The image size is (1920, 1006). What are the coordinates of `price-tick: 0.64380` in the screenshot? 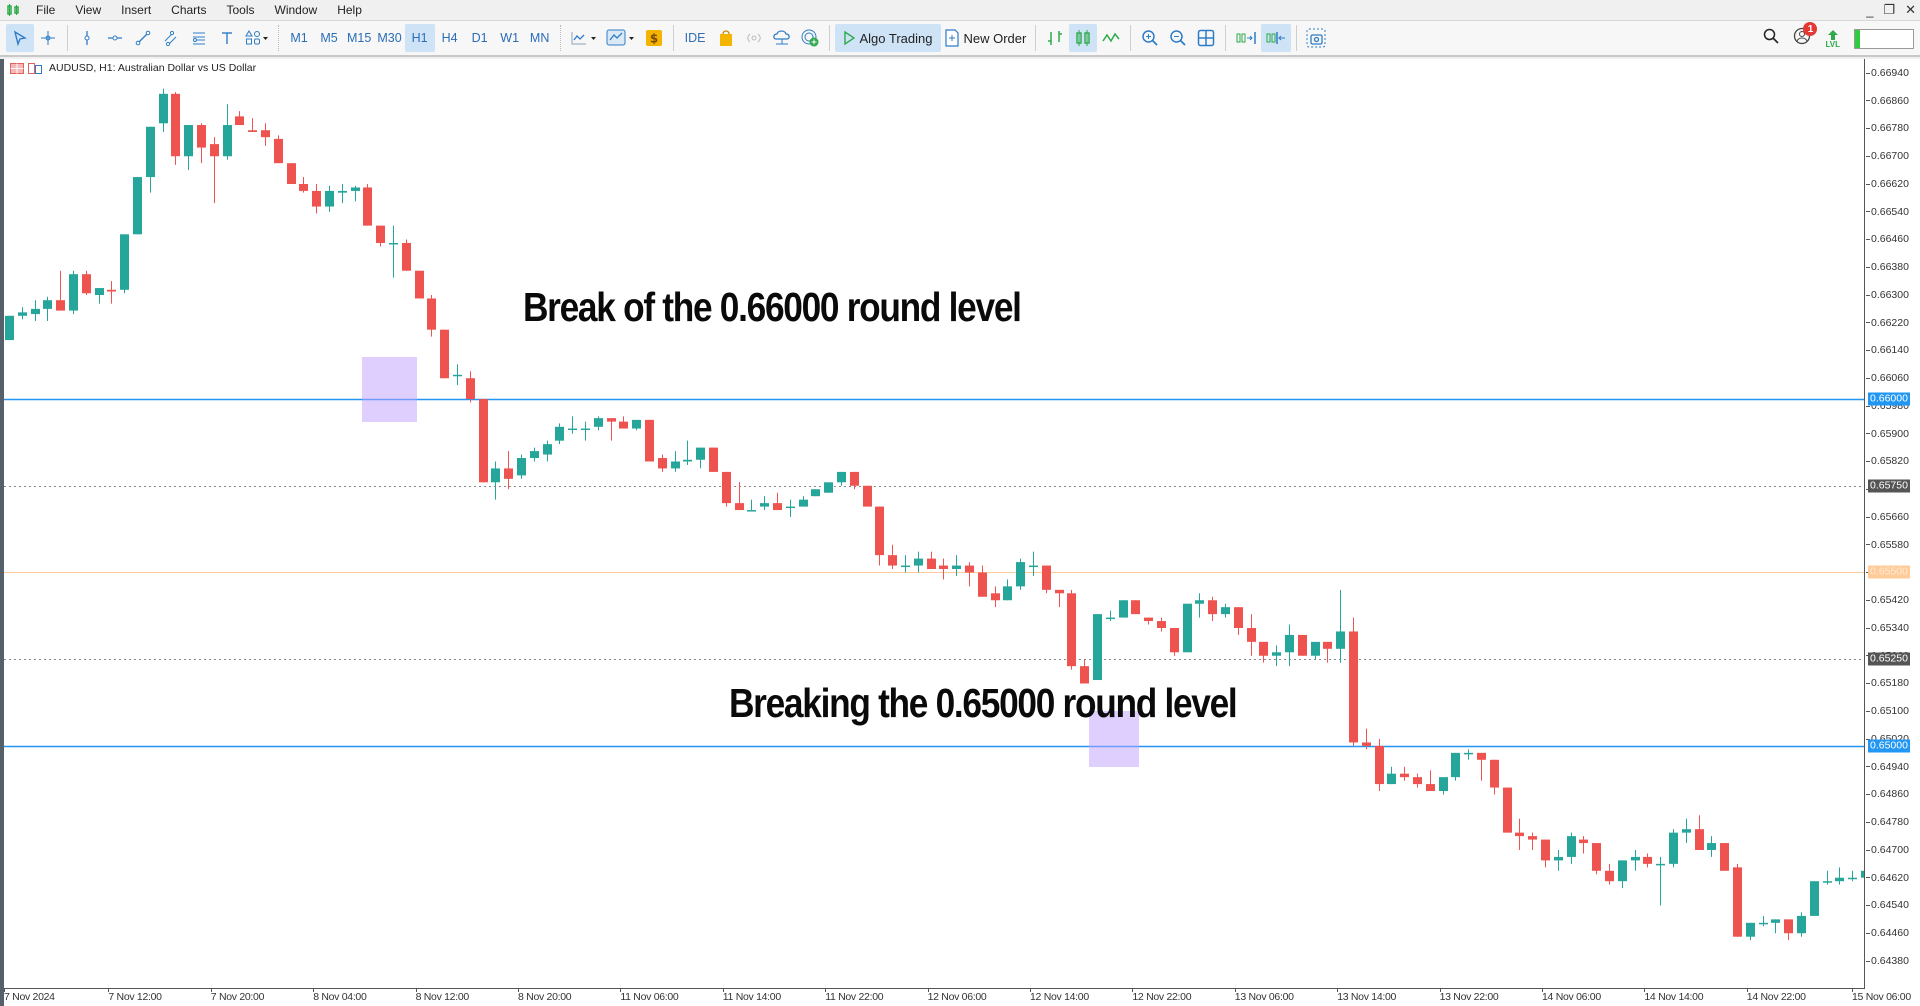 It's located at (1887, 961).